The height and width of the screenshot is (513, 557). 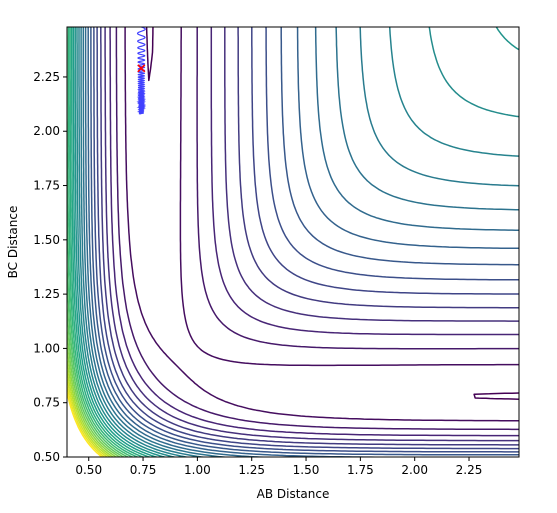 I want to click on marker-x-stroke-b, so click(x=141, y=68).